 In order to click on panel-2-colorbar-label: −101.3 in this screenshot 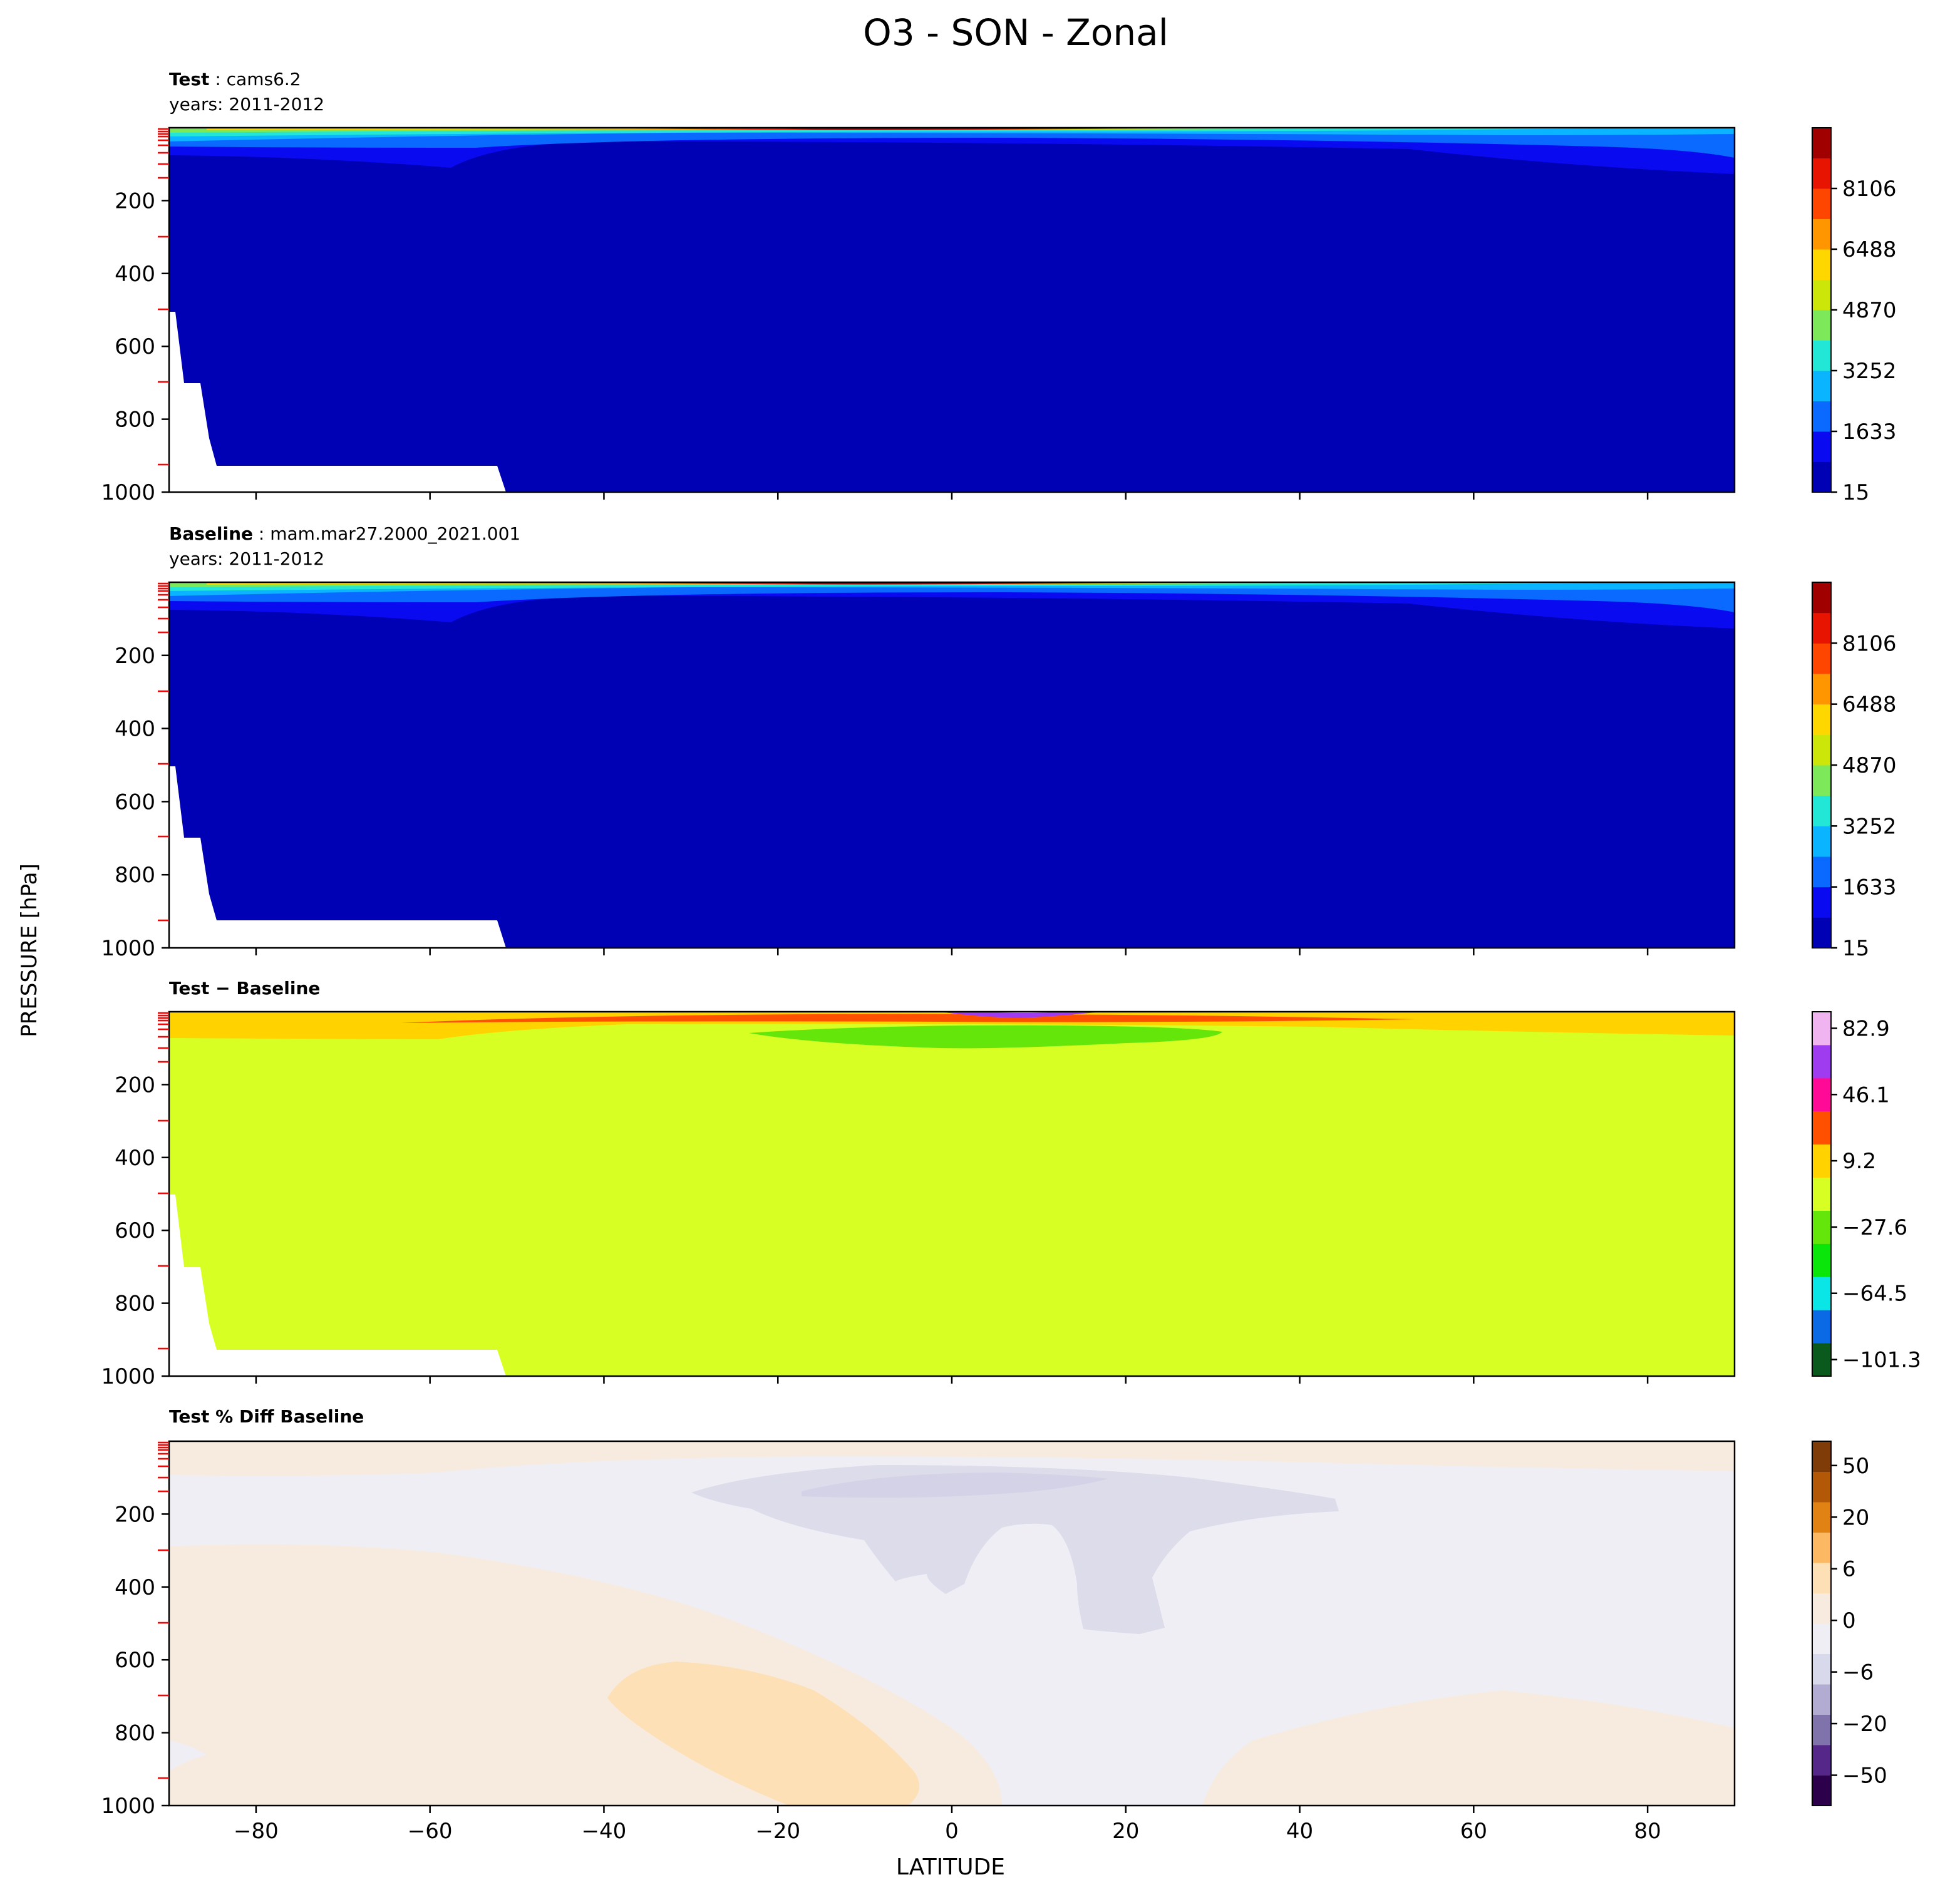, I will do `click(1881, 1360)`.